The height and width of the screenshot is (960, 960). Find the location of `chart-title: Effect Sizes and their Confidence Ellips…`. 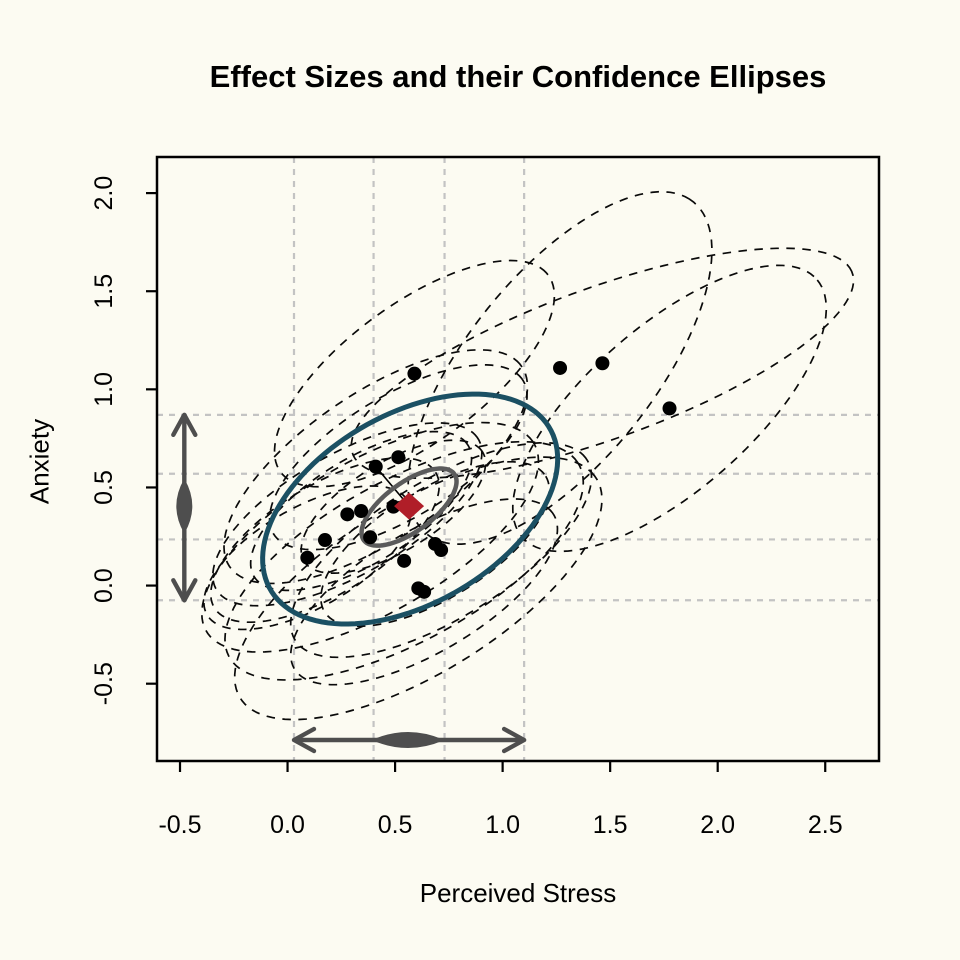

chart-title: Effect Sizes and their Confidence Ellips… is located at coordinates (518, 76).